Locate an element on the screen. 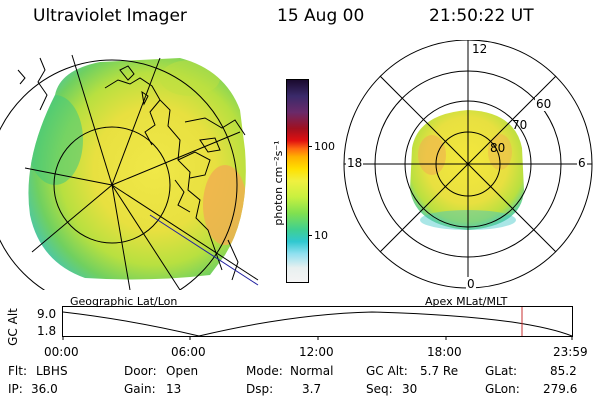 The width and height of the screenshot is (600, 400). altitude-curve is located at coordinates (317, 324).